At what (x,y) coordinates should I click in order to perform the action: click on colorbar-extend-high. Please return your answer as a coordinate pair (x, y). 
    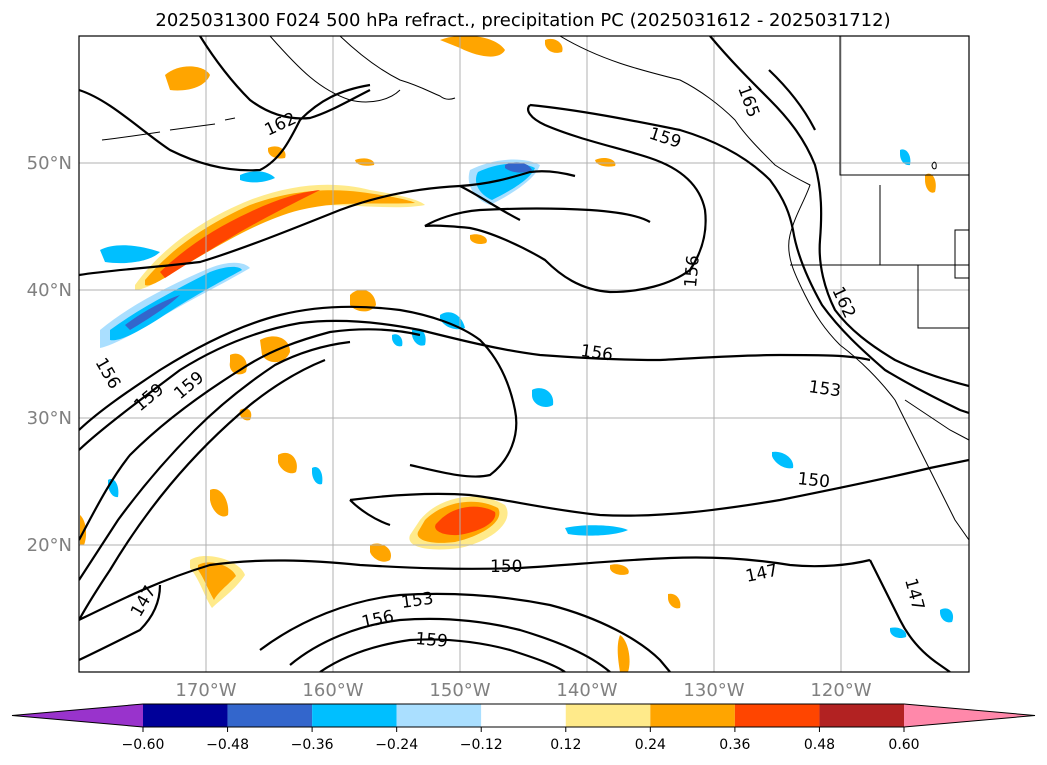
    Looking at the image, I should click on (969, 715).